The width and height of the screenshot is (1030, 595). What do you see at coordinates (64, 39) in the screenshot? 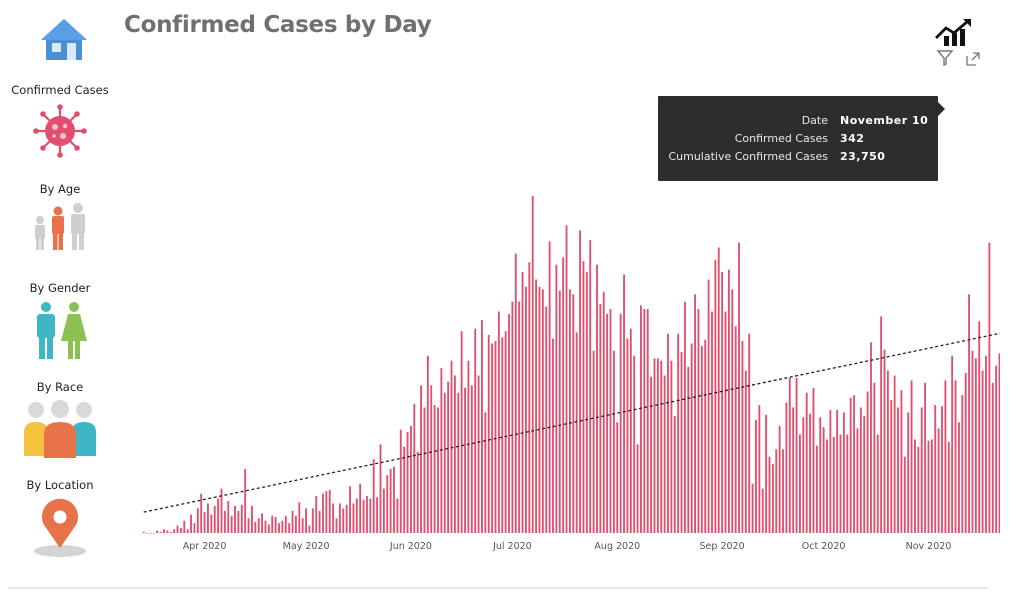
I see `home-icon` at bounding box center [64, 39].